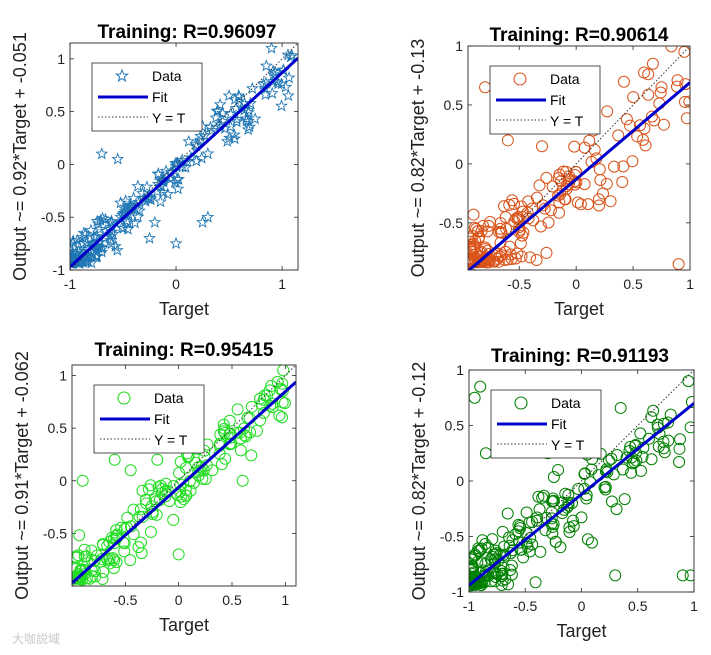 Image resolution: width=711 pixels, height=655 pixels. What do you see at coordinates (633, 284) in the screenshot?
I see `x-tick-label: 0.5` at bounding box center [633, 284].